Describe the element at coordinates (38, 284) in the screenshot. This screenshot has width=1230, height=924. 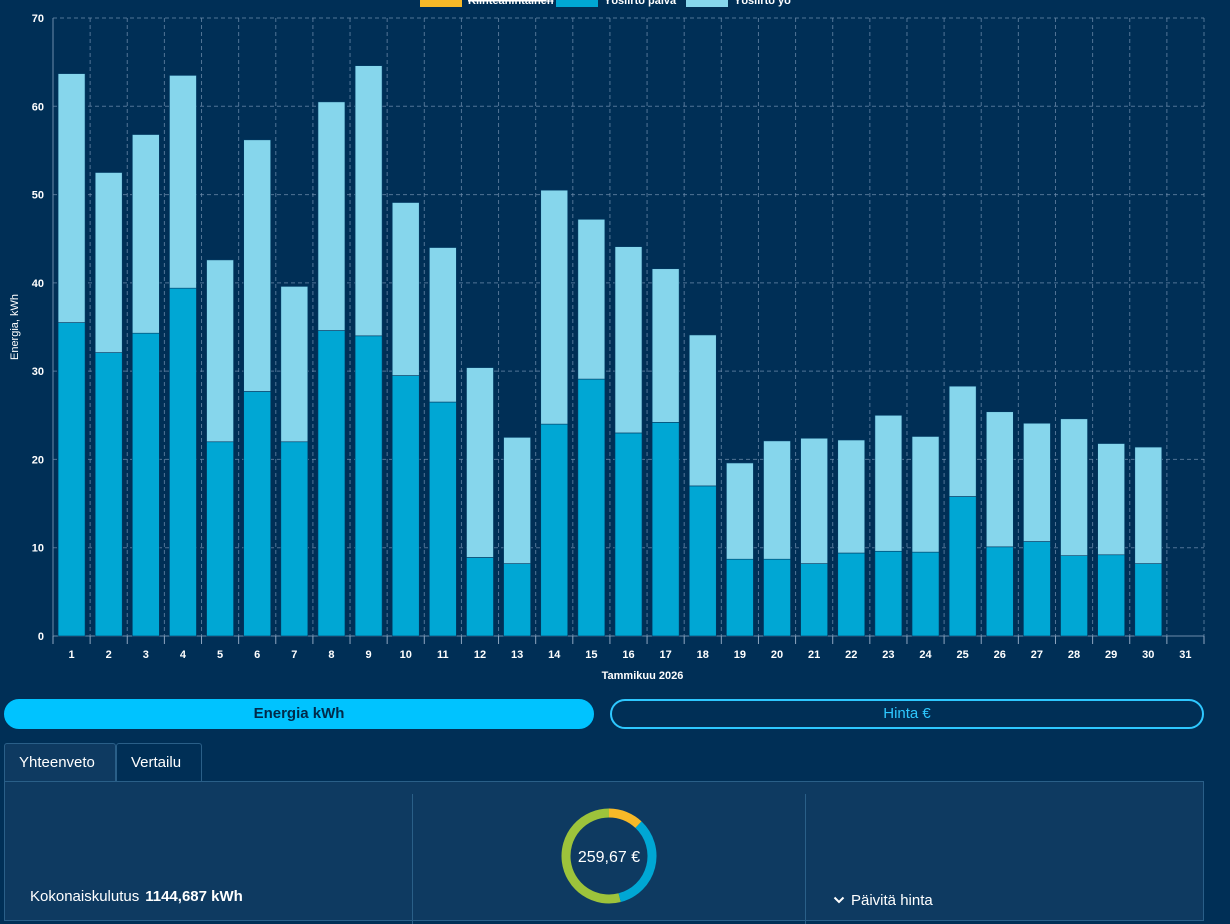
I see `y-tick-label: 40` at that location.